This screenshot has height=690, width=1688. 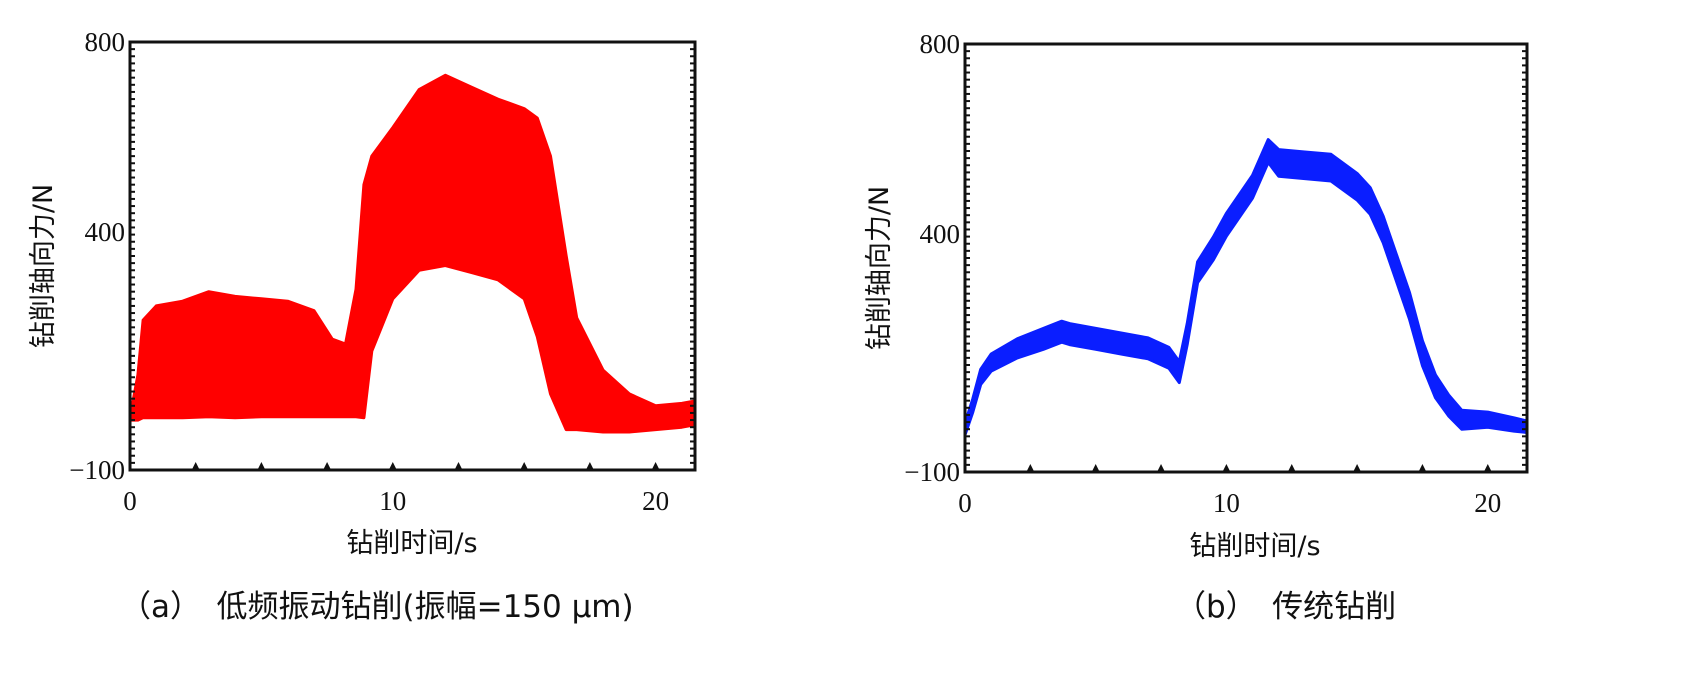 What do you see at coordinates (1246, 287) in the screenshot?
I see `data-band` at bounding box center [1246, 287].